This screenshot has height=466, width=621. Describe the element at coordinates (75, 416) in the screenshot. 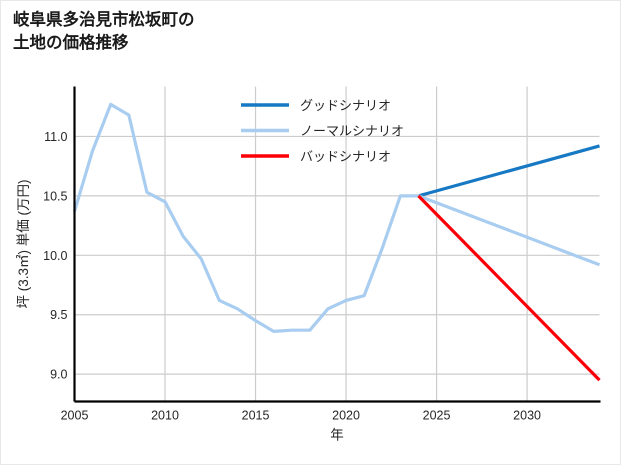

I see `x-tick-label: 2005` at that location.